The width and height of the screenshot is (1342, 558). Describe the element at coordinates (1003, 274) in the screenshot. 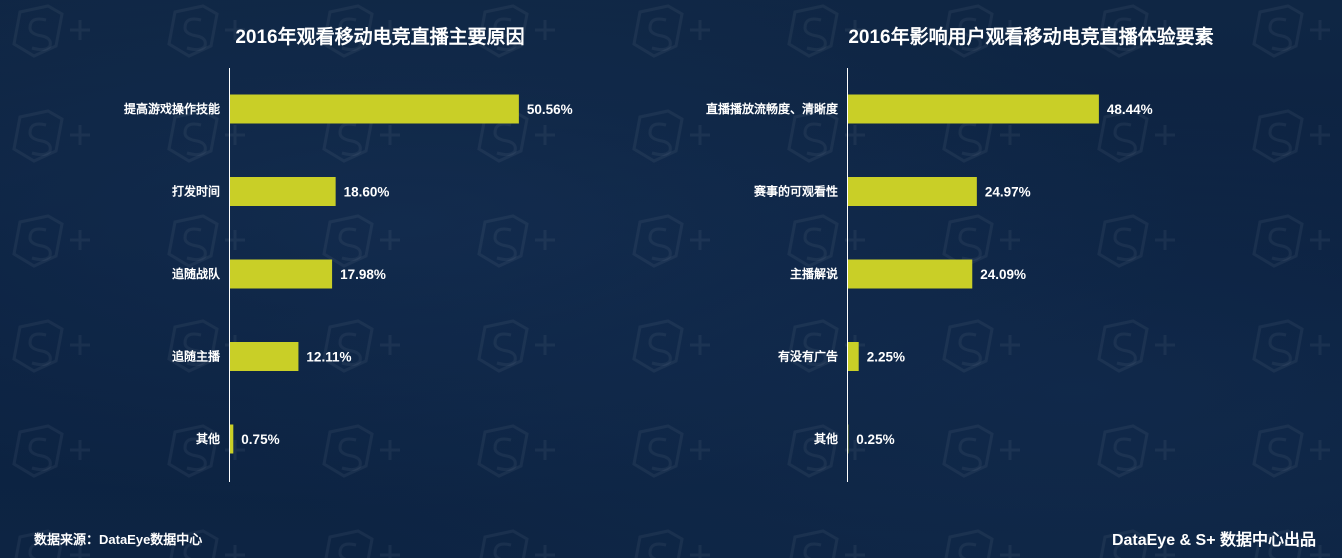

I see `value-label: 24.09%` at that location.